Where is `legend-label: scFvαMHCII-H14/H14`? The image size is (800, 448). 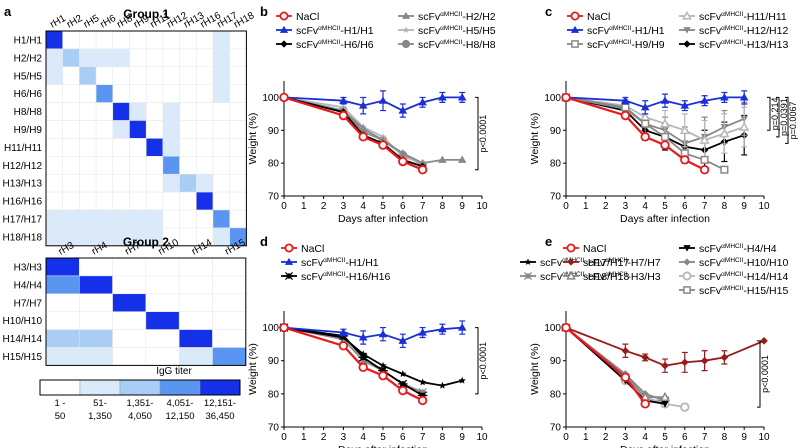
legend-label: scFvαMHCII-H14/H14 is located at coordinates (743, 277).